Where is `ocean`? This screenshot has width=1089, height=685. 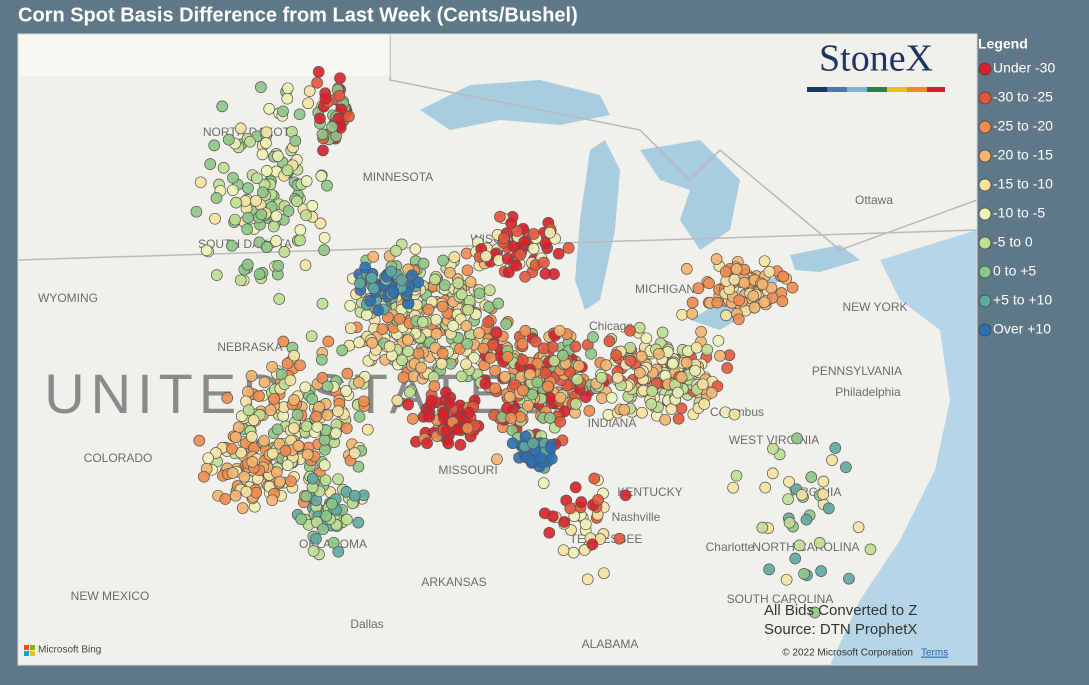 ocean is located at coordinates (903, 447).